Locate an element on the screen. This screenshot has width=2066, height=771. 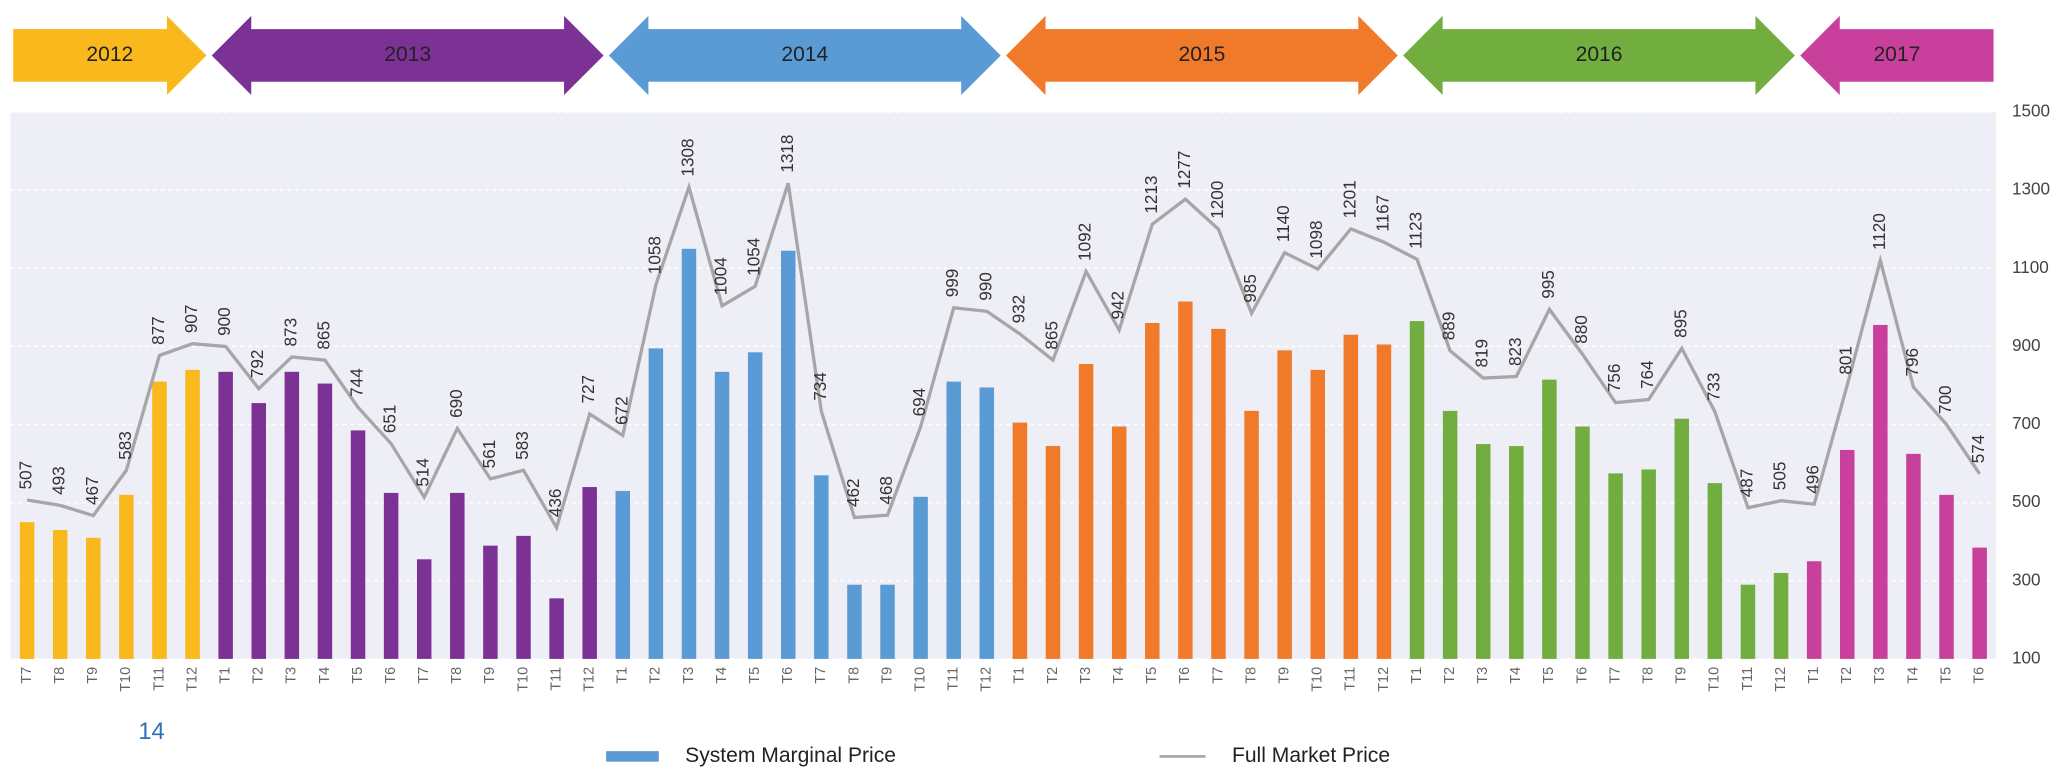
data-label: 496 is located at coordinates (1813, 479).